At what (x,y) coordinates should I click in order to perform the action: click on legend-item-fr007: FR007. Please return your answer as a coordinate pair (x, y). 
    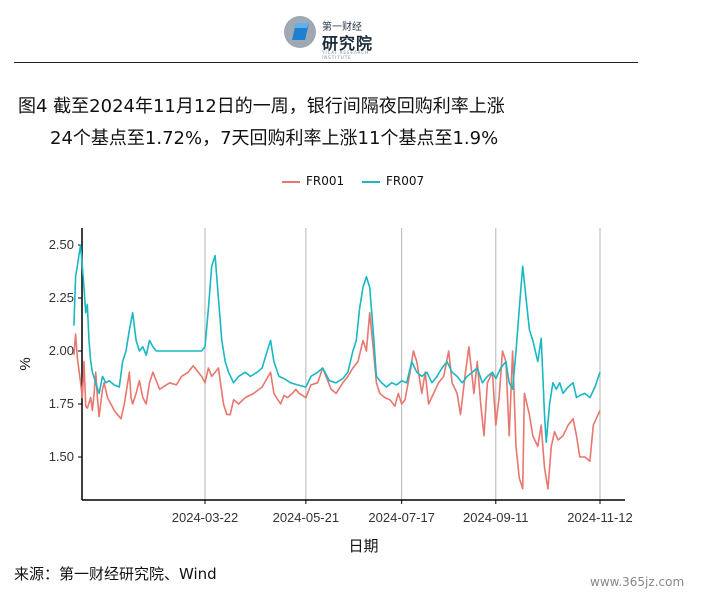
    Looking at the image, I should click on (393, 181).